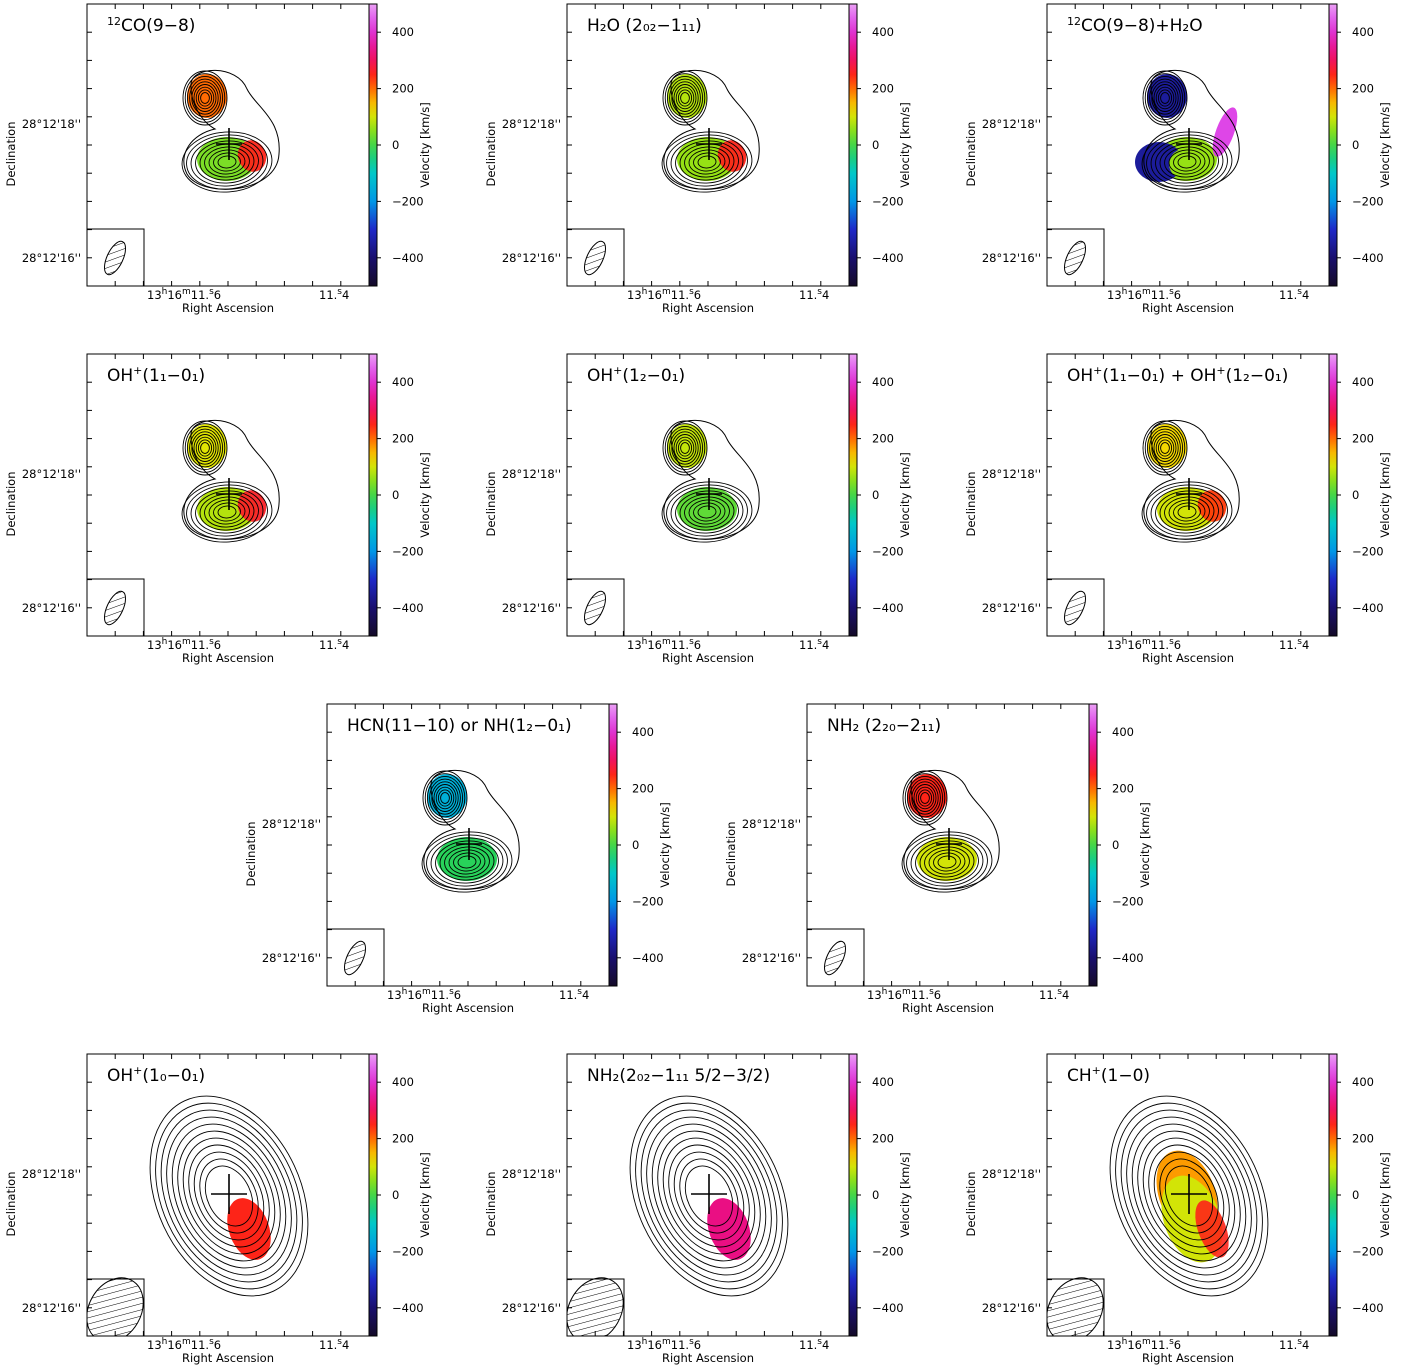 The image size is (1411, 1369). Describe the element at coordinates (471, 829) in the screenshot. I see `contour-outer` at that location.